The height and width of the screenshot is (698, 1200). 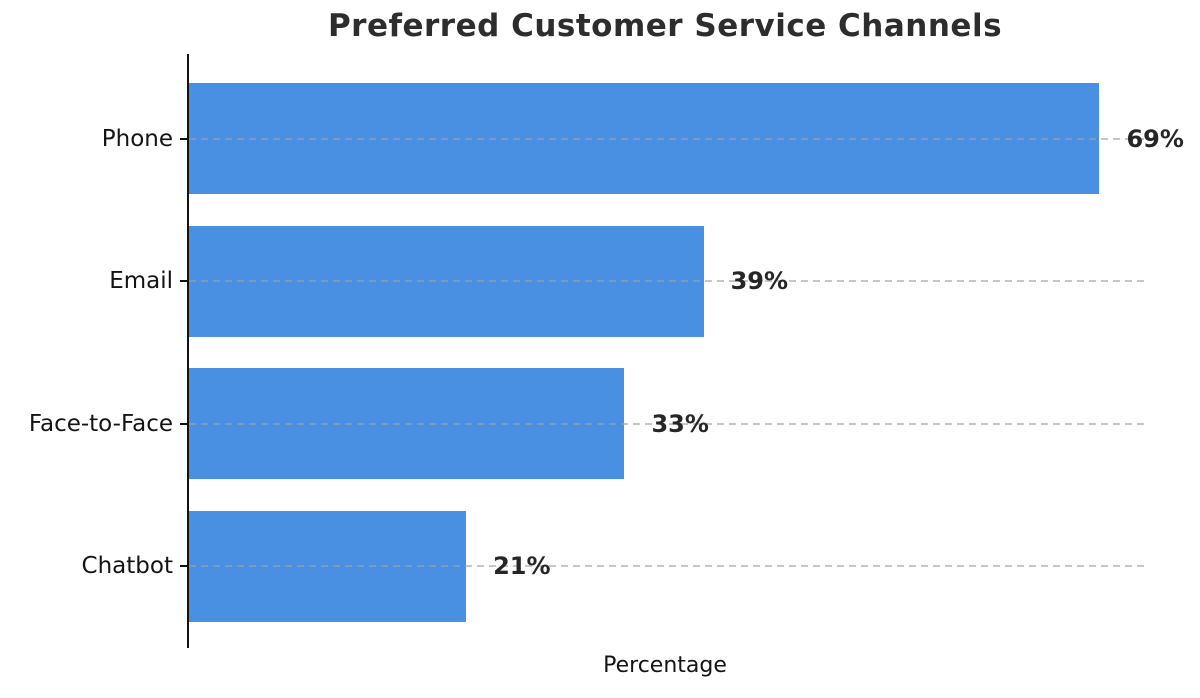 I want to click on chart-title: Preferred Customer Service Channels, so click(x=665, y=26).